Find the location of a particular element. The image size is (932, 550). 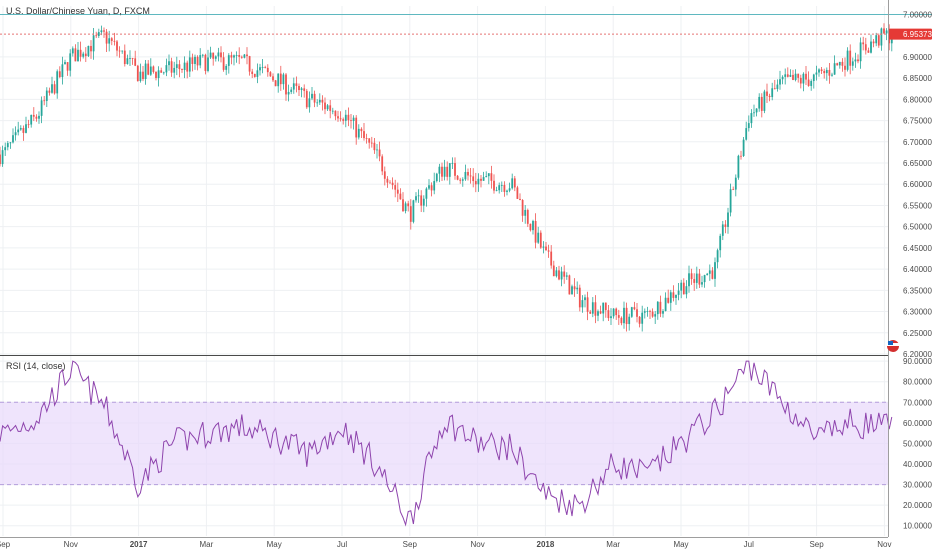

price-tick-label: 6.20000 is located at coordinates (917, 354).